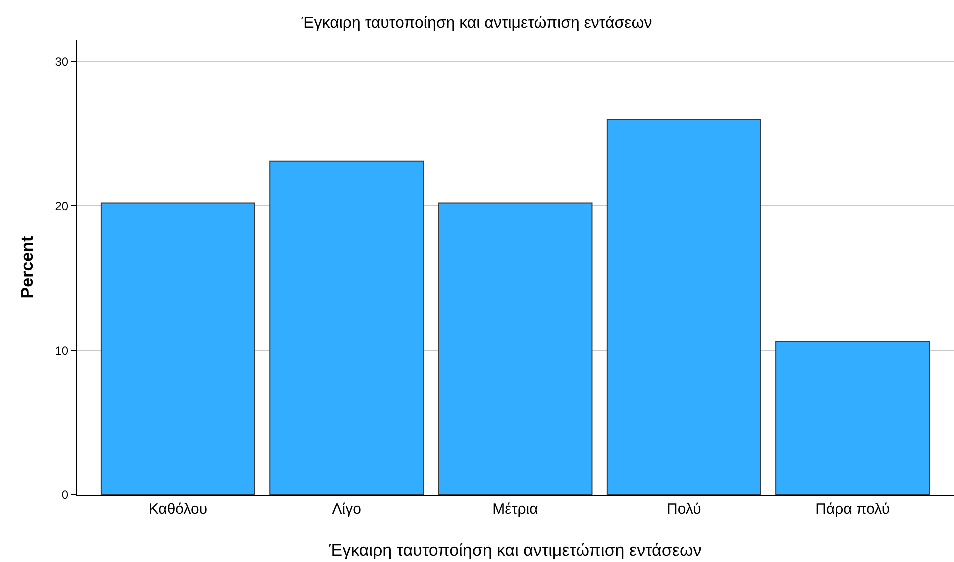 Image resolution: width=954 pixels, height=562 pixels. What do you see at coordinates (853, 509) in the screenshot?
I see `x-tick-label: Πάρα πολύ` at bounding box center [853, 509].